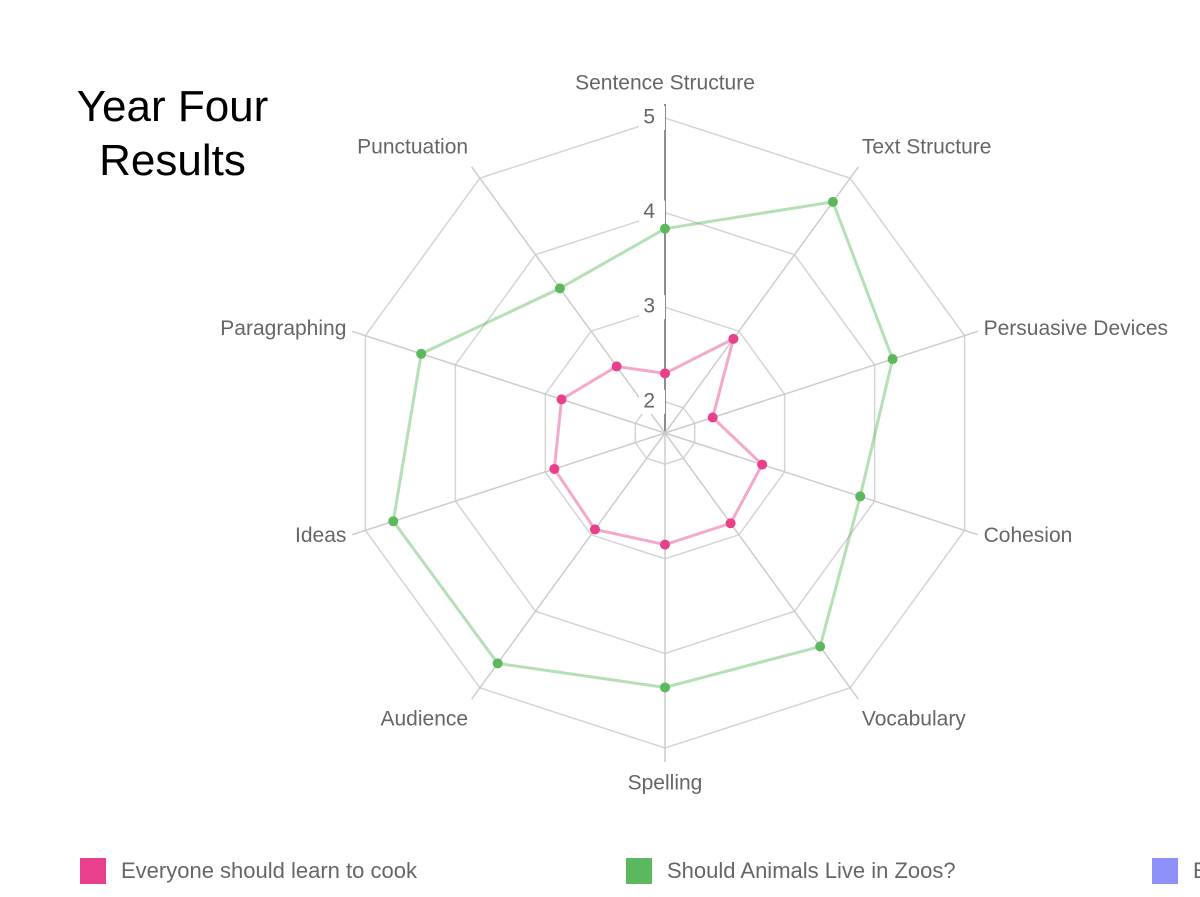 This screenshot has width=1200, height=897. I want to click on axis-label: Cohesion, so click(1028, 535).